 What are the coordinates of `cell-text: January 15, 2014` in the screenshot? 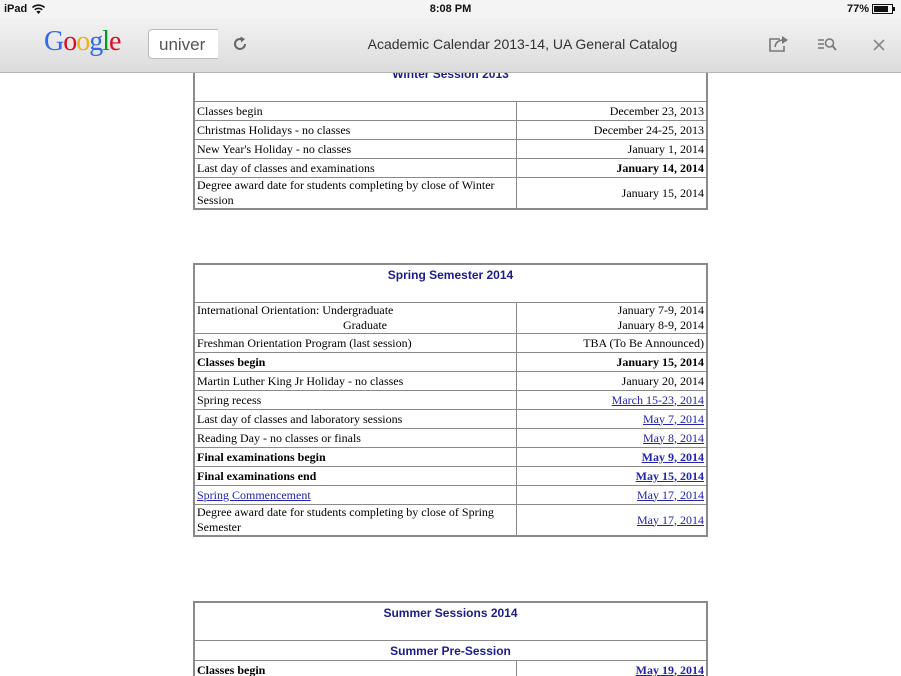 It's located at (662, 192).